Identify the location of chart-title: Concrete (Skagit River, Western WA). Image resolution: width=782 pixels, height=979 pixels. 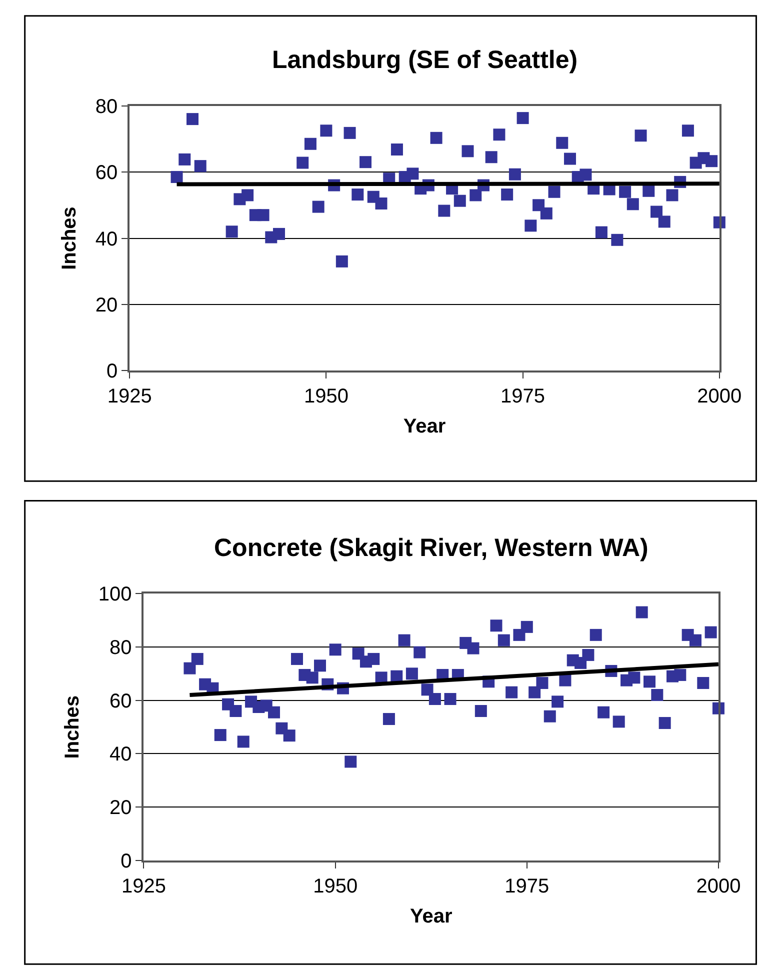
(431, 548).